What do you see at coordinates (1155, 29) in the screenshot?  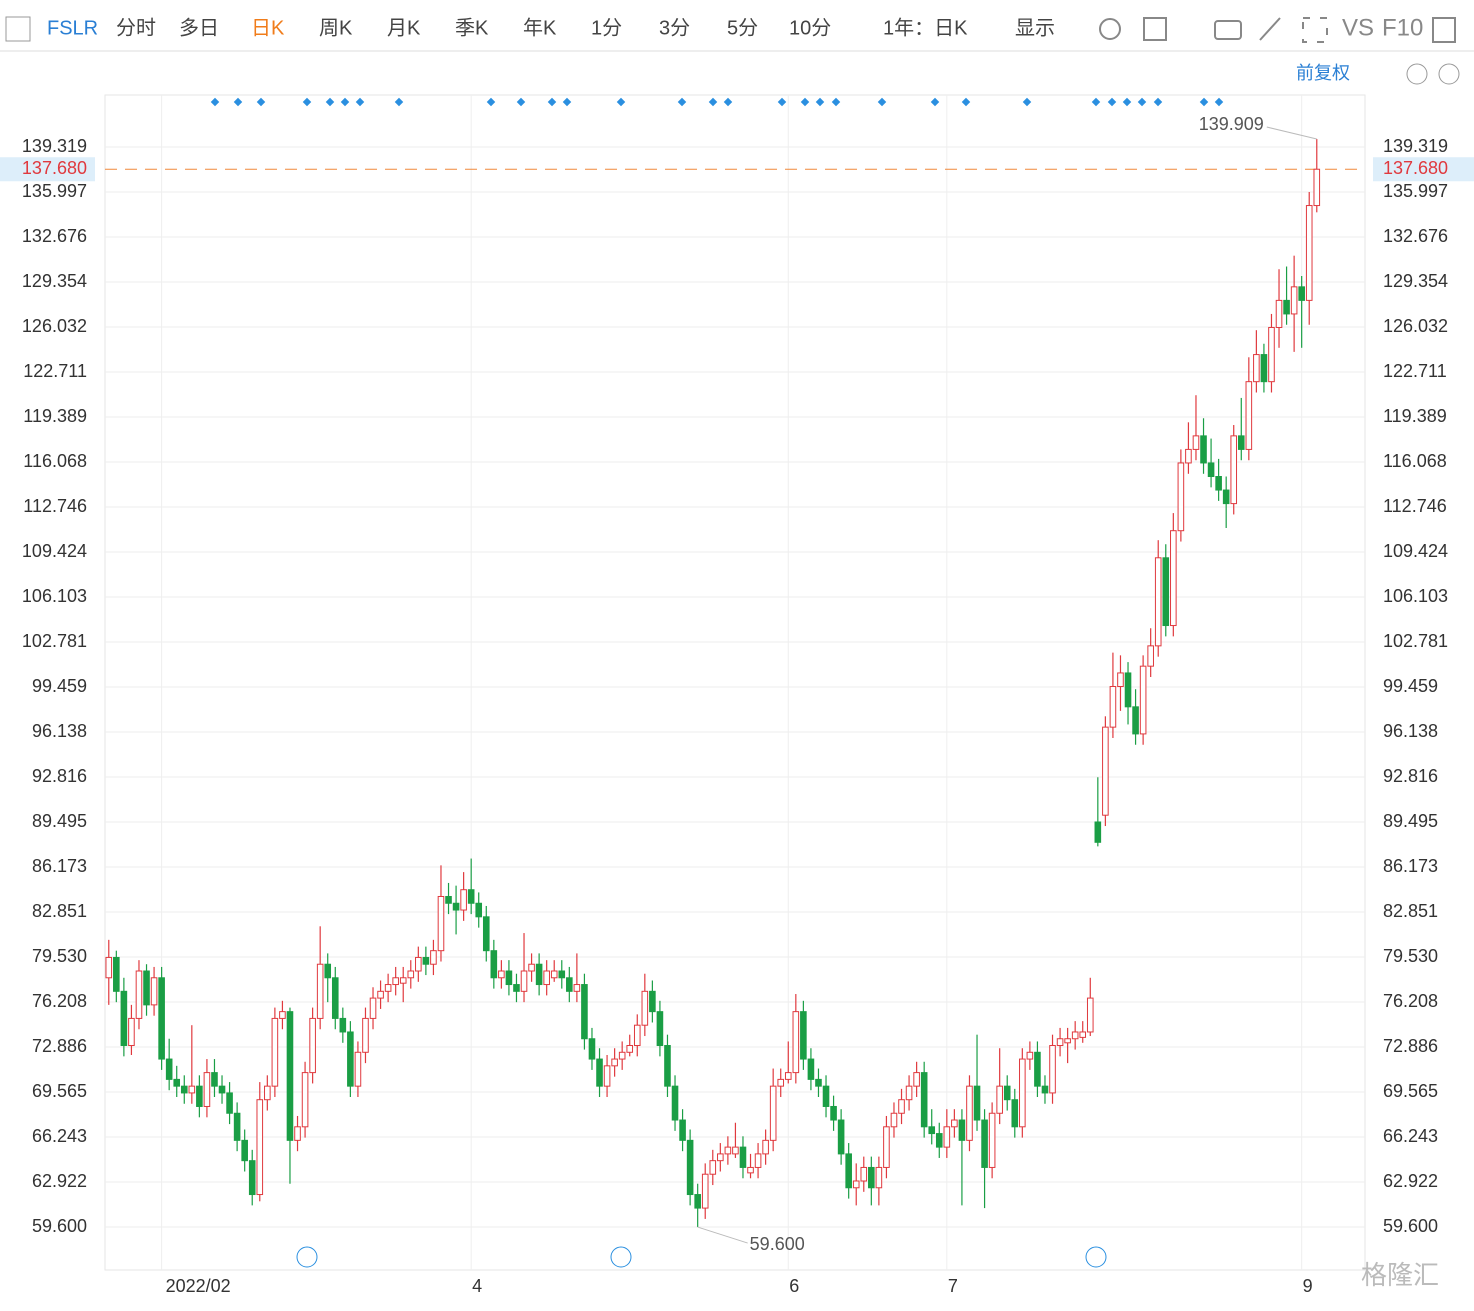 I see `box-icon` at bounding box center [1155, 29].